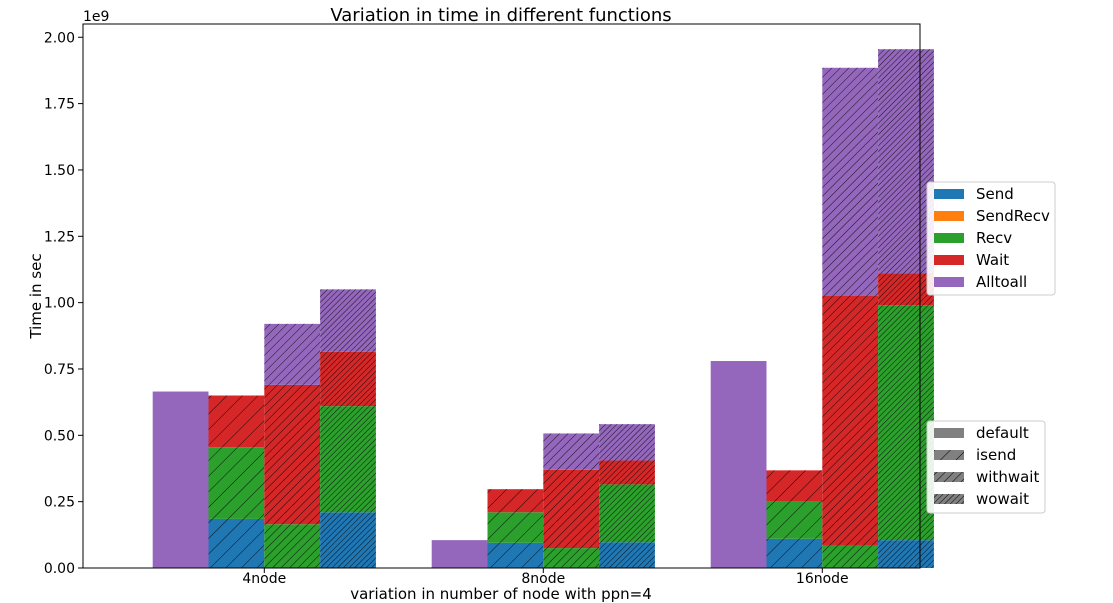 The image size is (1113, 603). Describe the element at coordinates (59, 237) in the screenshot. I see `y-tick-label: 1.25` at that location.